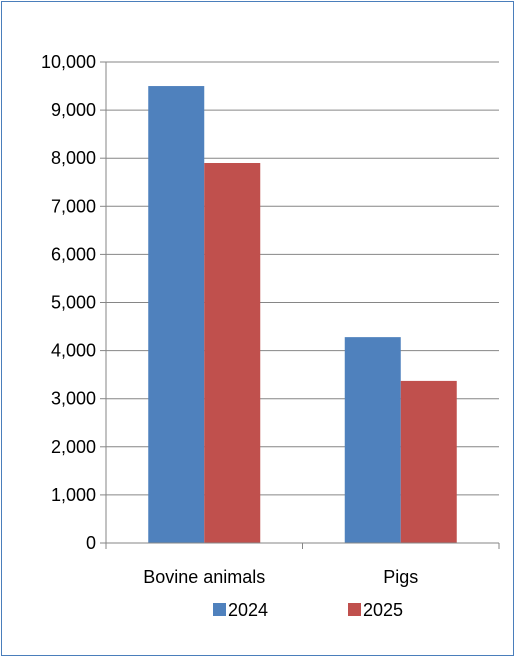  I want to click on y-tick-label: 5,000, so click(73, 303).